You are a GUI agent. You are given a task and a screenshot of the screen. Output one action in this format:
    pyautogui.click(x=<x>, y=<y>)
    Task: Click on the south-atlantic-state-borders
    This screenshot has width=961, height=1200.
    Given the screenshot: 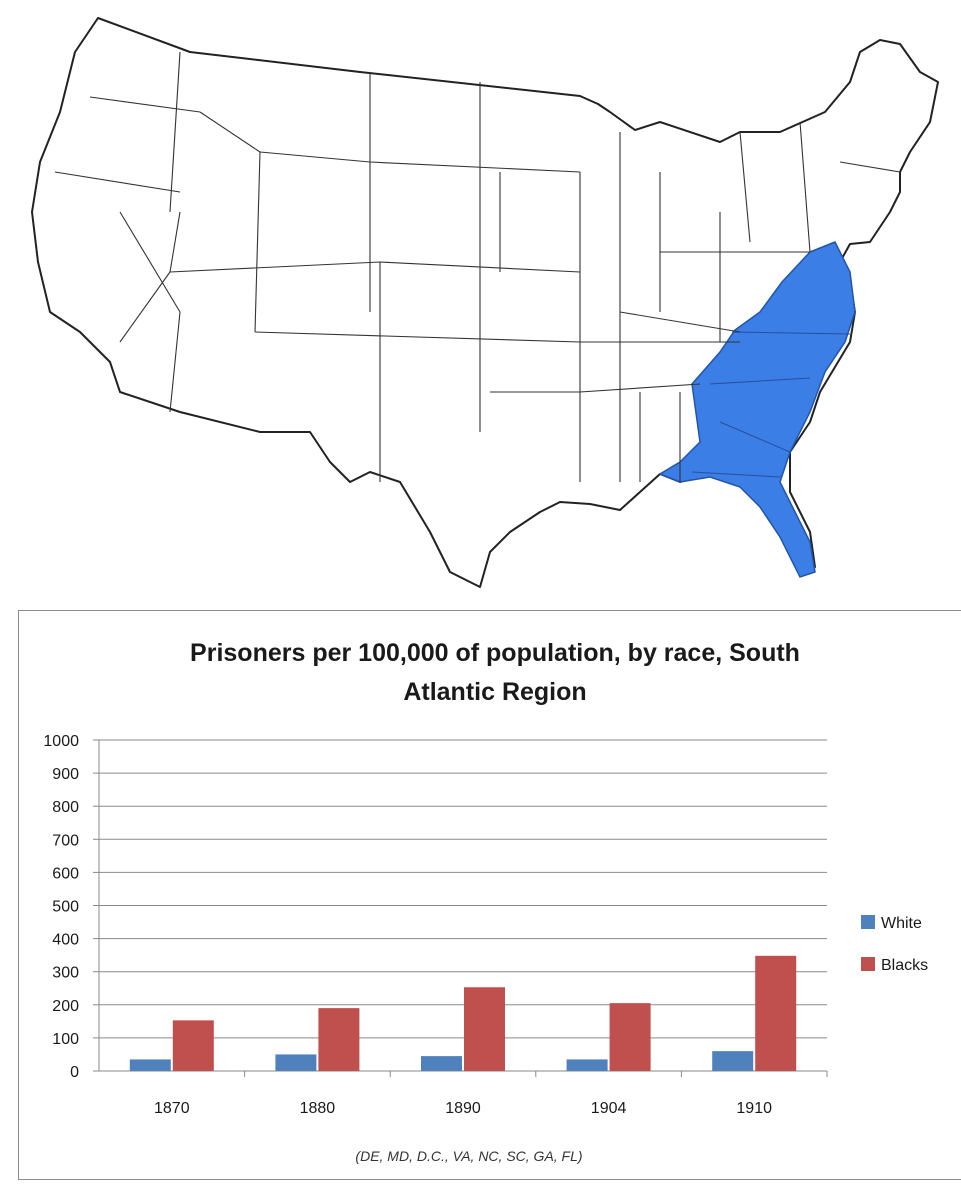 What is the action you would take?
    pyautogui.click(x=771, y=404)
    